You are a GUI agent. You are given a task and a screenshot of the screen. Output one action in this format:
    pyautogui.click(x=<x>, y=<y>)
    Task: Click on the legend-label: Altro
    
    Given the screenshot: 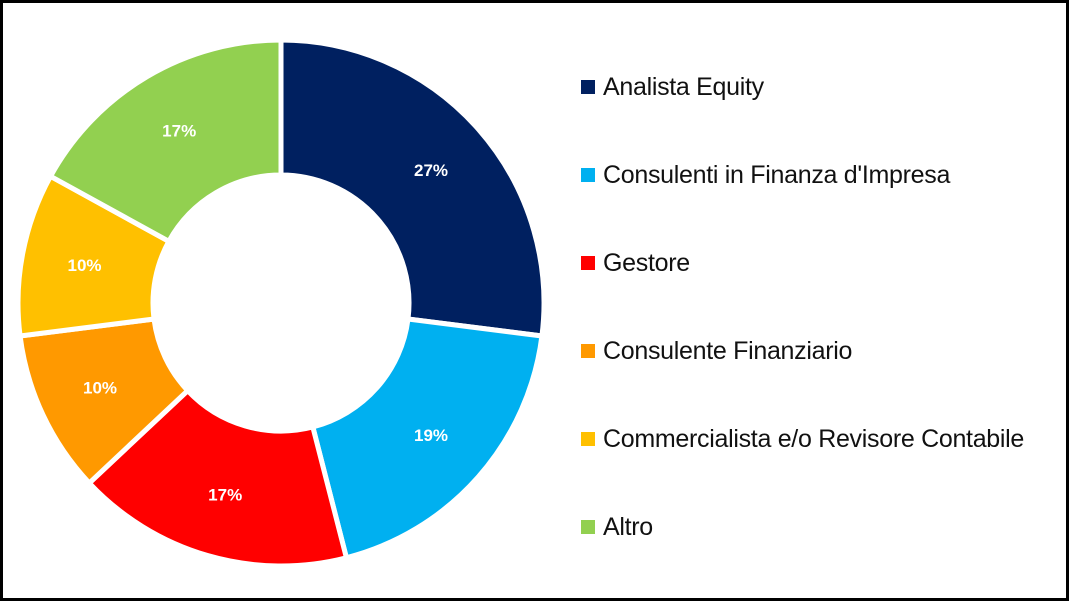 What is the action you would take?
    pyautogui.click(x=628, y=527)
    